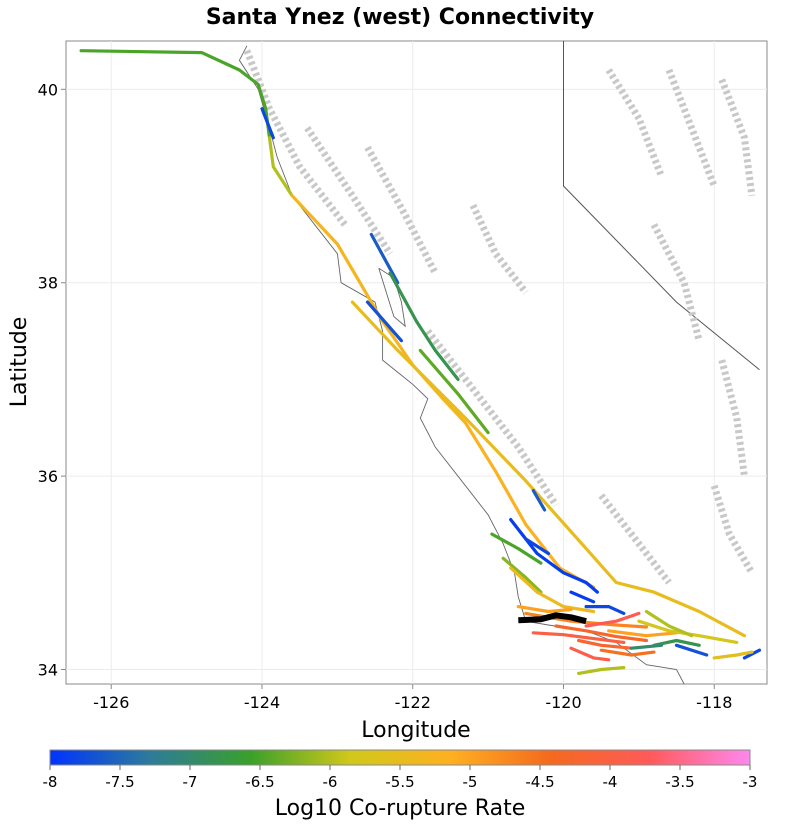 Image resolution: width=800 pixels, height=831 pixels. I want to click on colorbar-tick-label: -5, so click(470, 782).